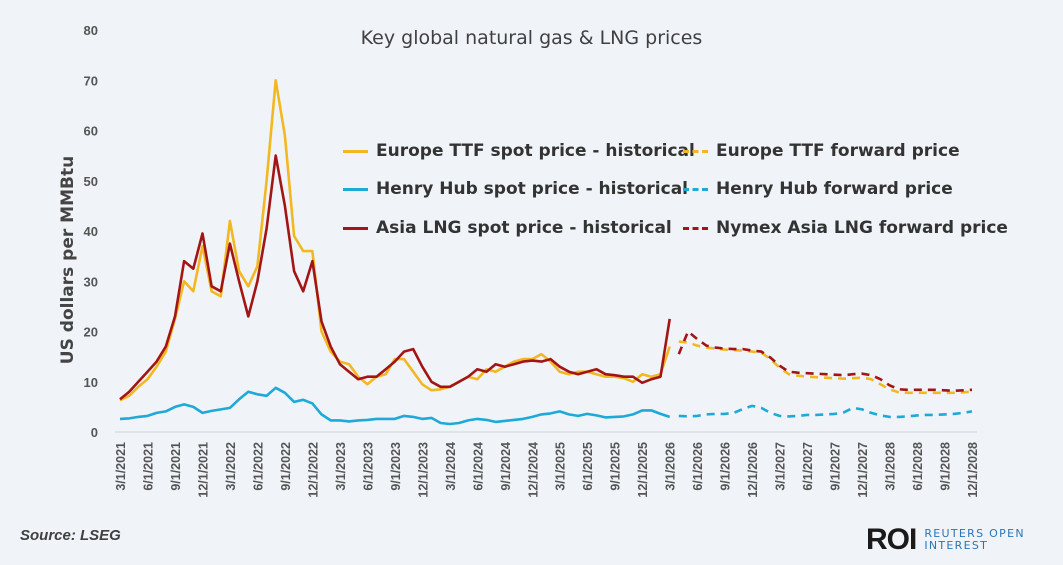 The width and height of the screenshot is (1063, 565). What do you see at coordinates (506, 466) in the screenshot?
I see `x-tick-label: 9/1/2024` at bounding box center [506, 466].